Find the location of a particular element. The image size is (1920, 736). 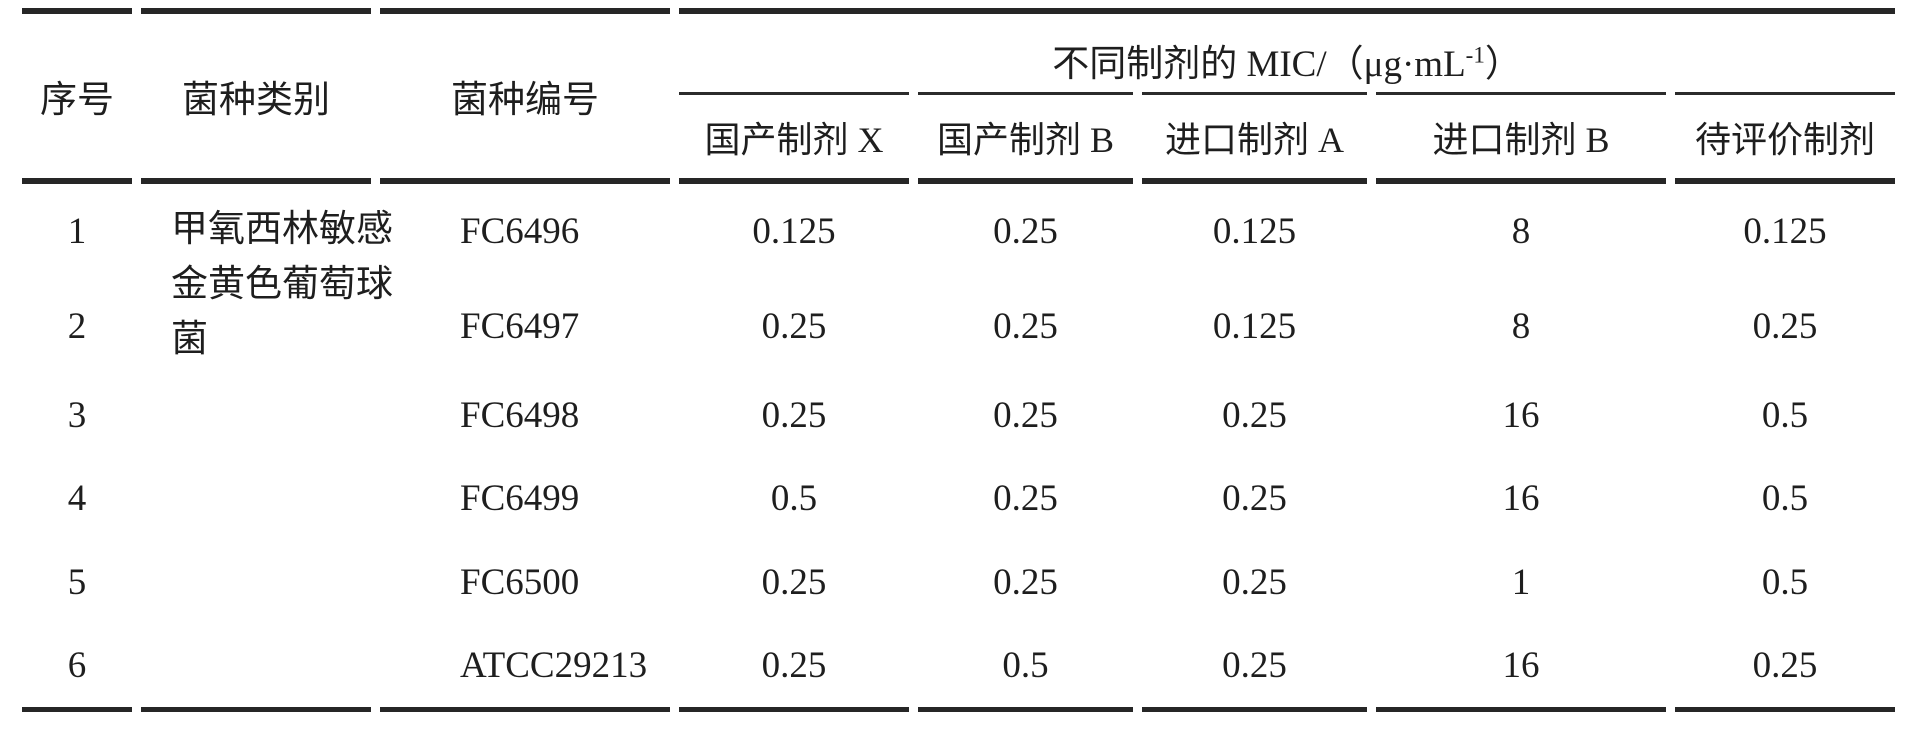

col-header-mic-group: 不同制剂的 MIC/（μg·mL-1） is located at coordinates (1287, 50).